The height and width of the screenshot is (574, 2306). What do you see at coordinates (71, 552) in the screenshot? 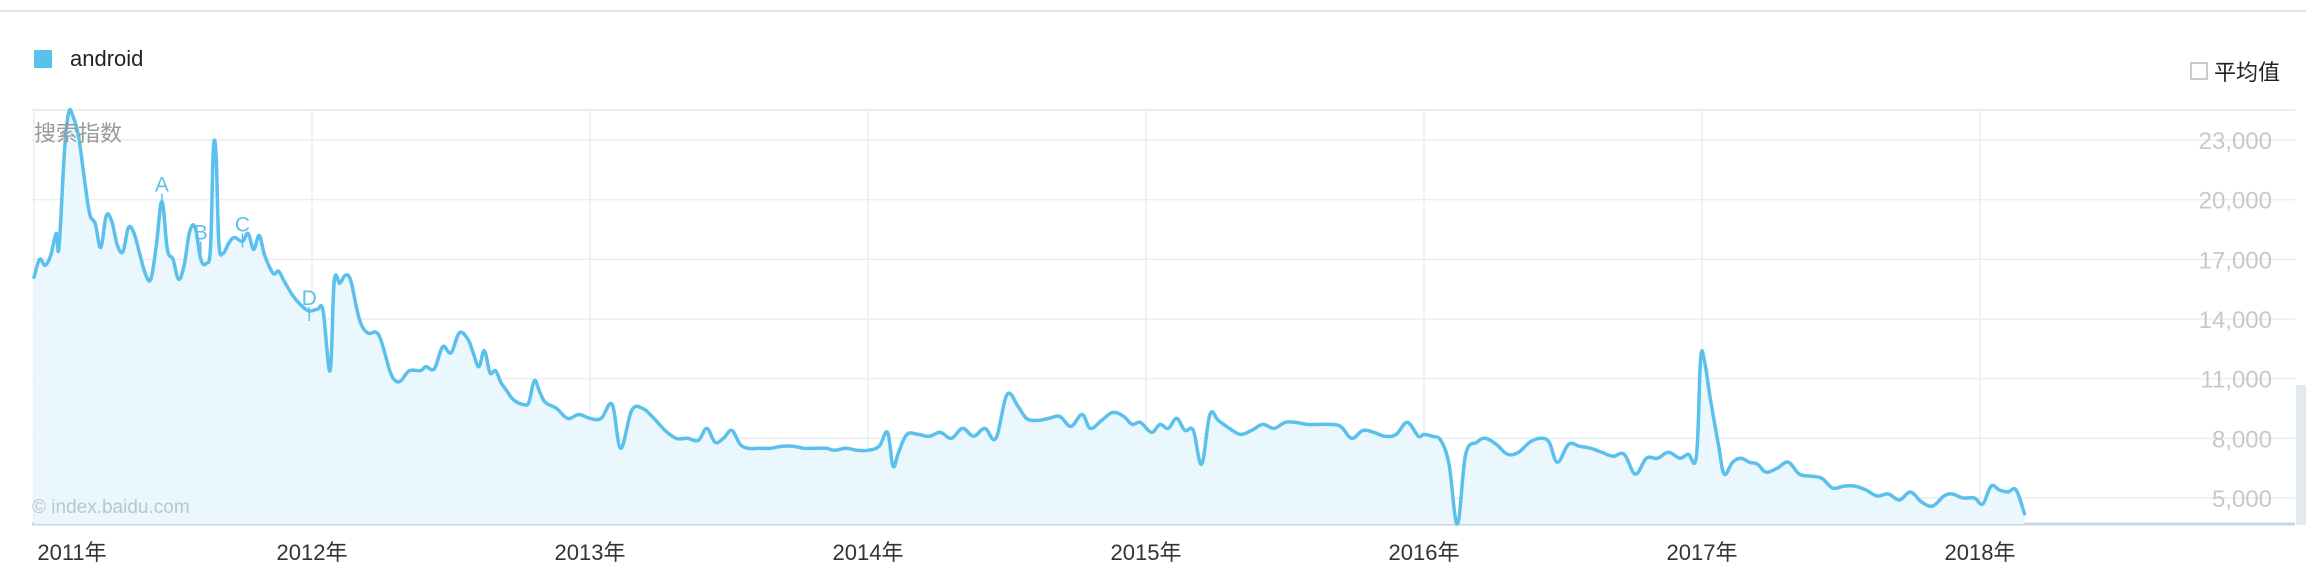
I see `x-tick-label: 2011年` at bounding box center [71, 552].